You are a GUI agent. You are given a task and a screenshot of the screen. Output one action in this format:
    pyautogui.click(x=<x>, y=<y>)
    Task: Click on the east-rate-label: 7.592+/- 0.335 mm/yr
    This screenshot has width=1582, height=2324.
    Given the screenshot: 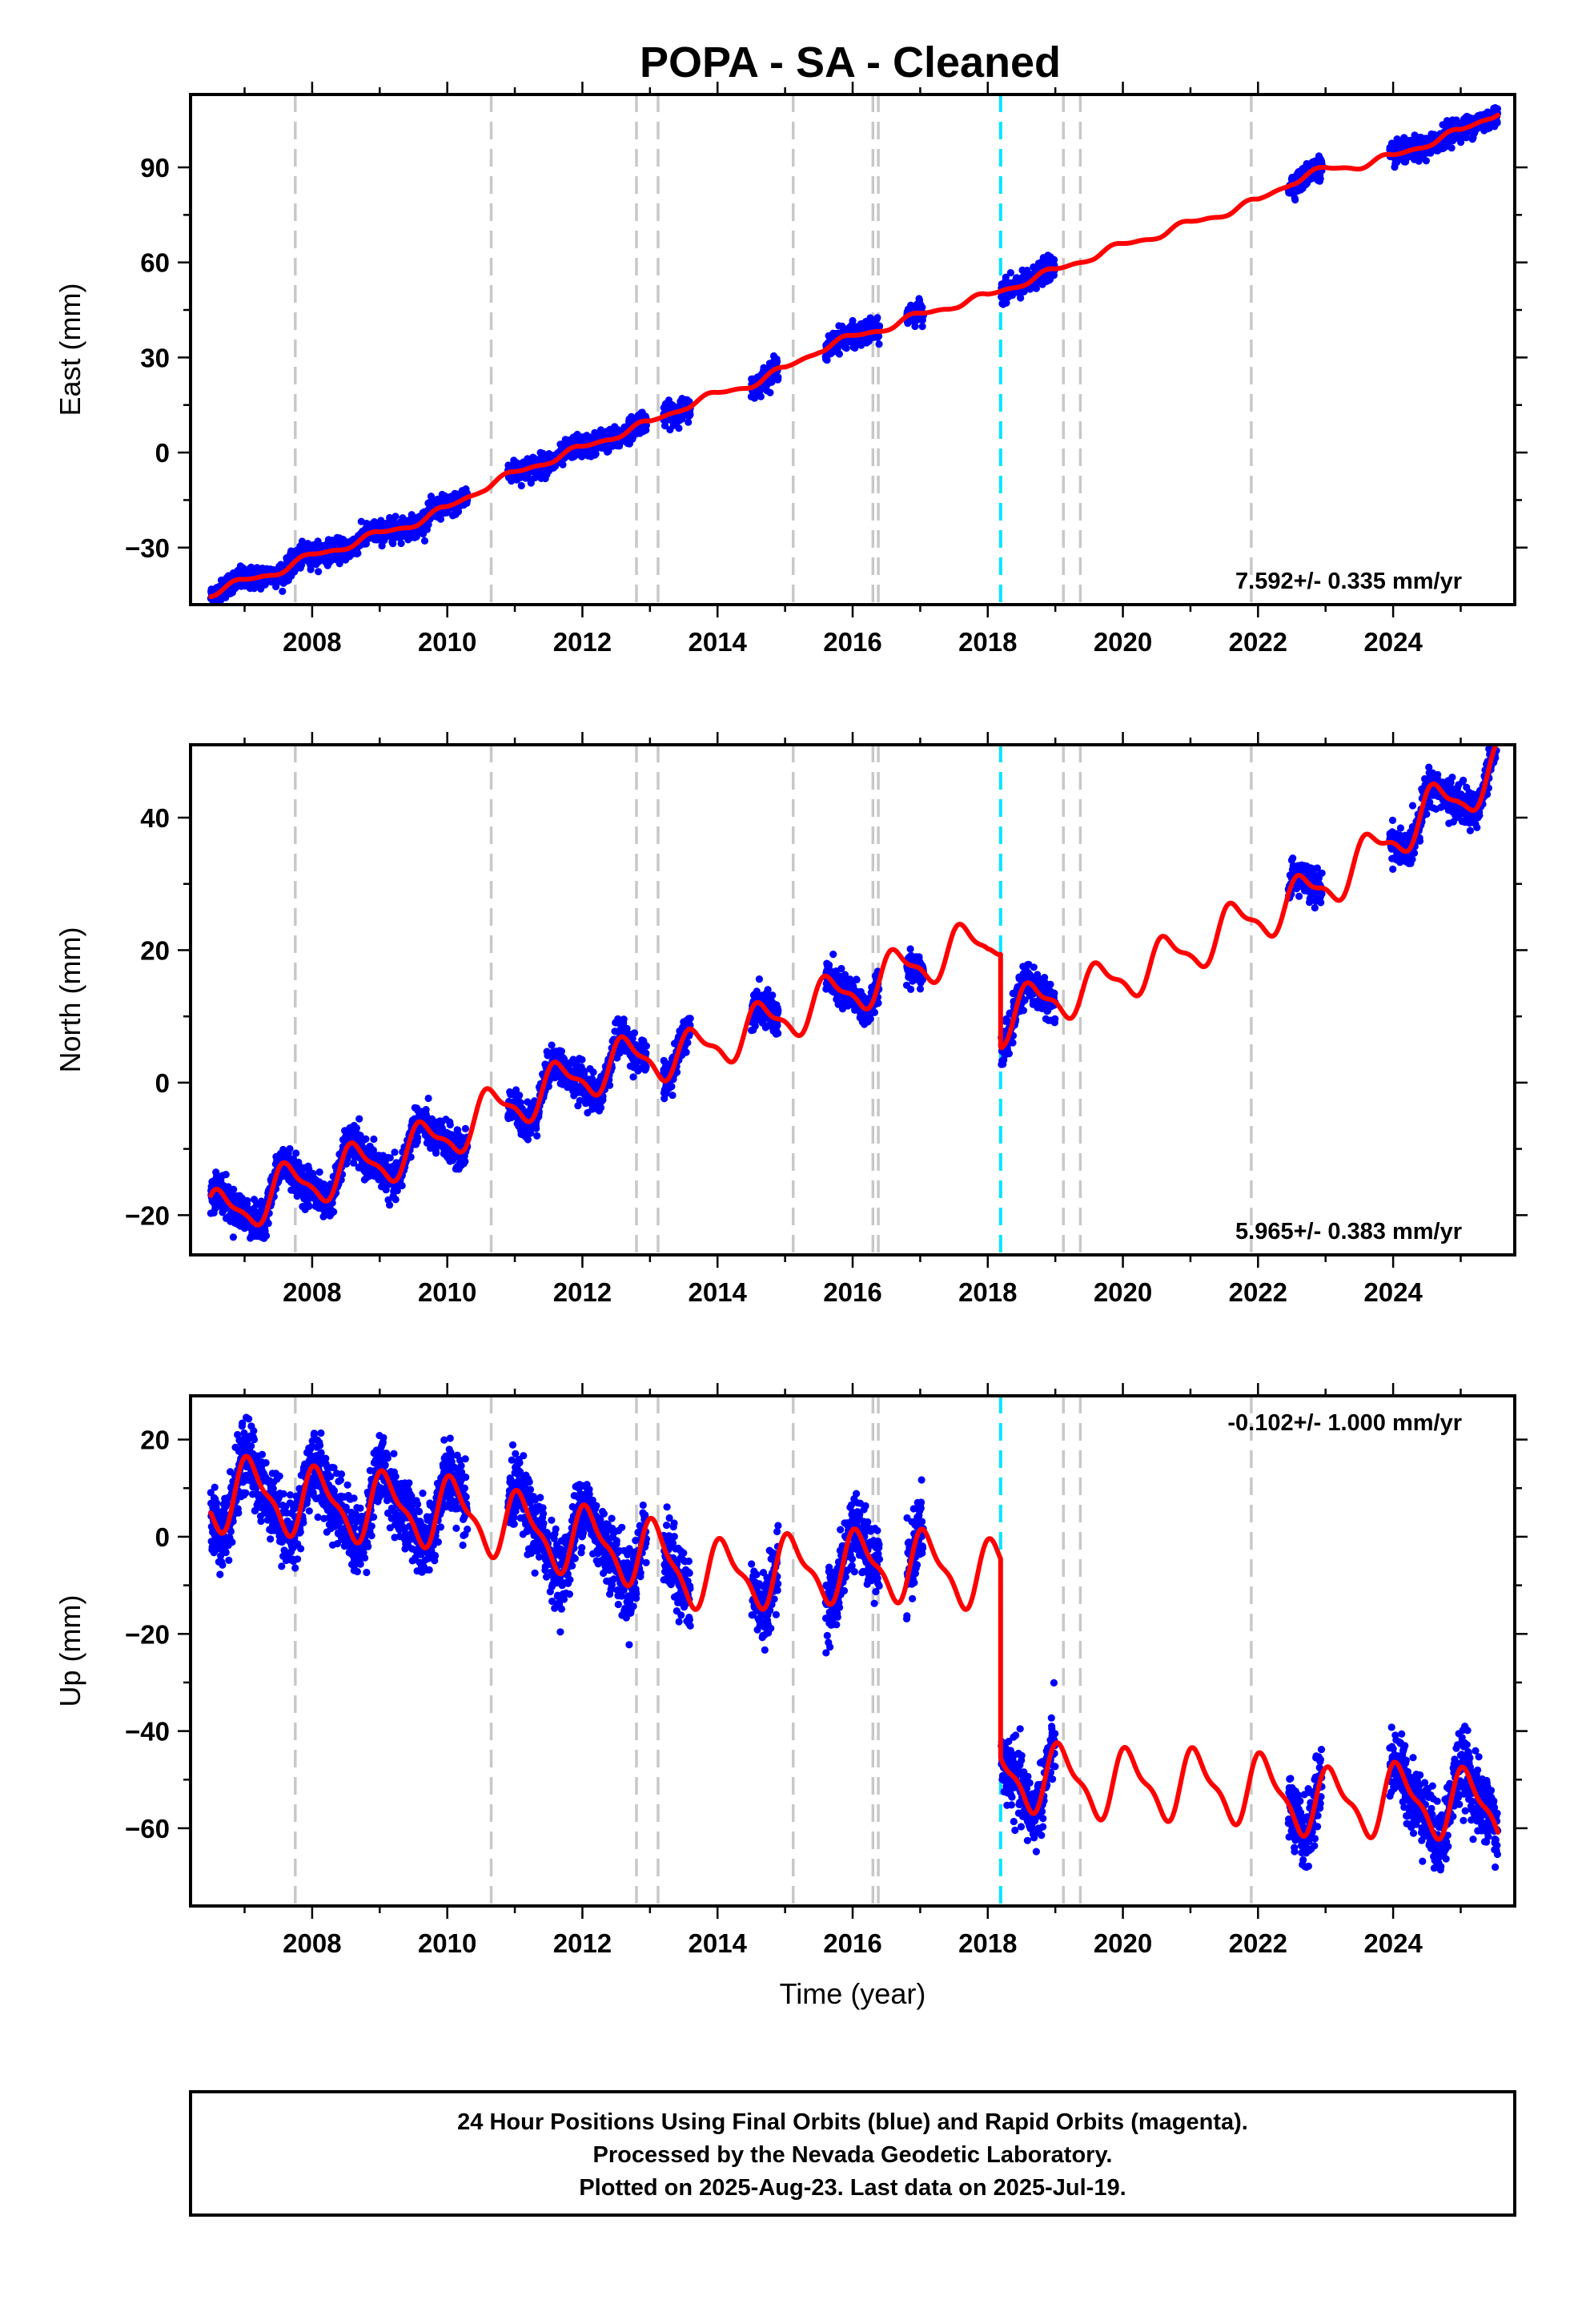 What is the action you would take?
    pyautogui.click(x=1349, y=581)
    